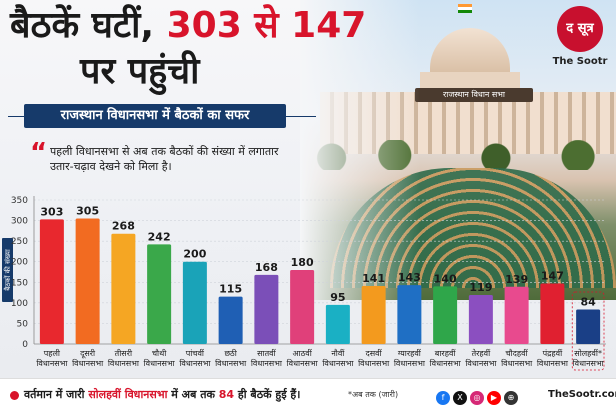 The height and width of the screenshot is (411, 616). What do you see at coordinates (88, 25) in the screenshot?
I see `headline-text: बैठकें घटीं,` at bounding box center [88, 25].